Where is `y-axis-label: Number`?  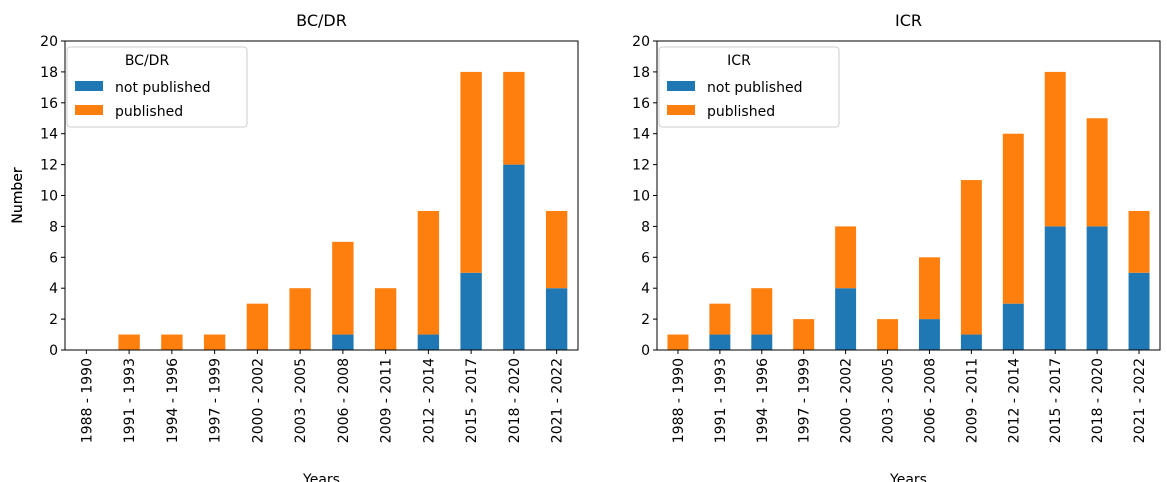
y-axis-label: Number is located at coordinates (18, 195).